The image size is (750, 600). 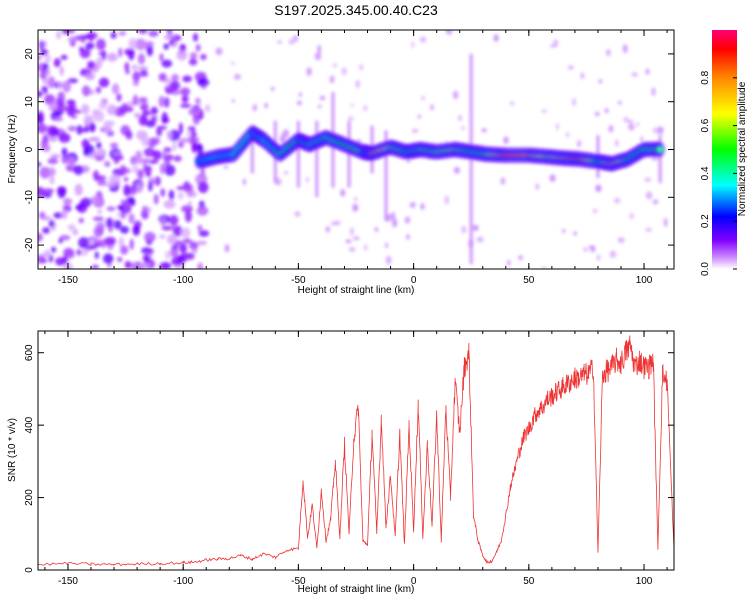 What do you see at coordinates (29, 54) in the screenshot?
I see `y-tick-label: 20` at bounding box center [29, 54].